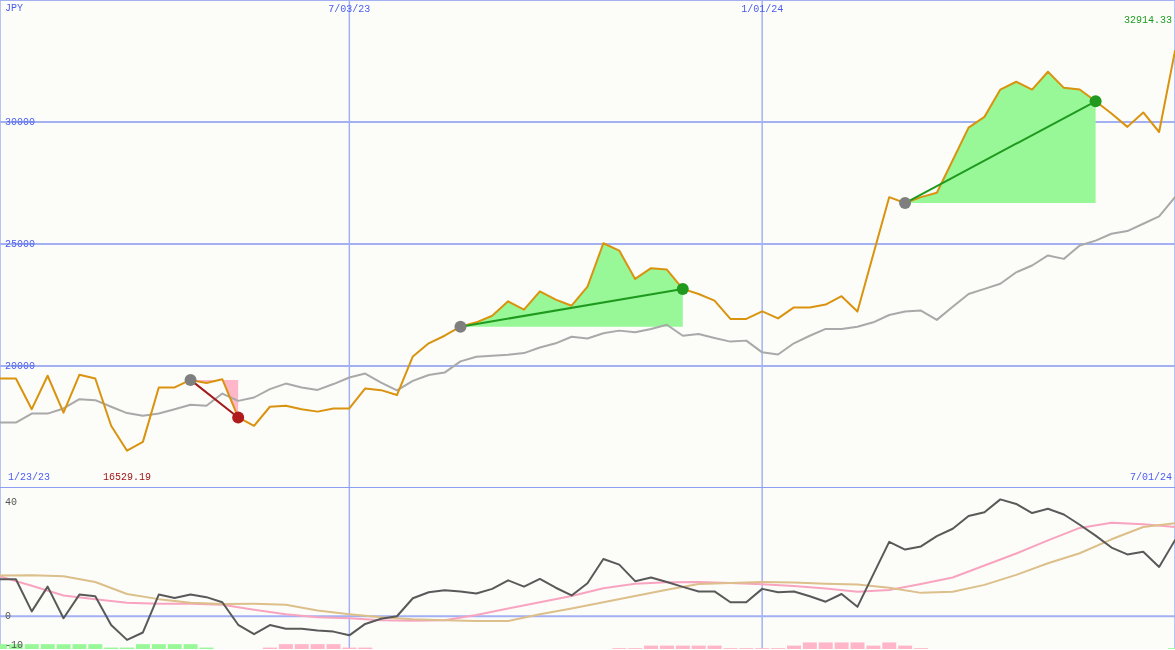 This screenshot has height=650, width=1175. What do you see at coordinates (20, 122) in the screenshot?
I see `y-tick-label: 30000` at bounding box center [20, 122].